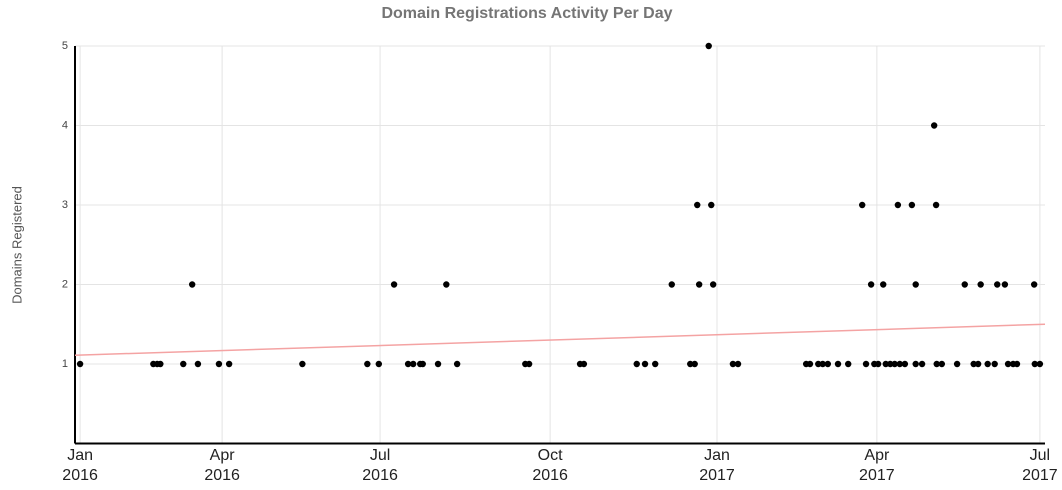 The width and height of the screenshot is (1062, 490). What do you see at coordinates (65, 364) in the screenshot?
I see `y-tick-label: 1` at bounding box center [65, 364].